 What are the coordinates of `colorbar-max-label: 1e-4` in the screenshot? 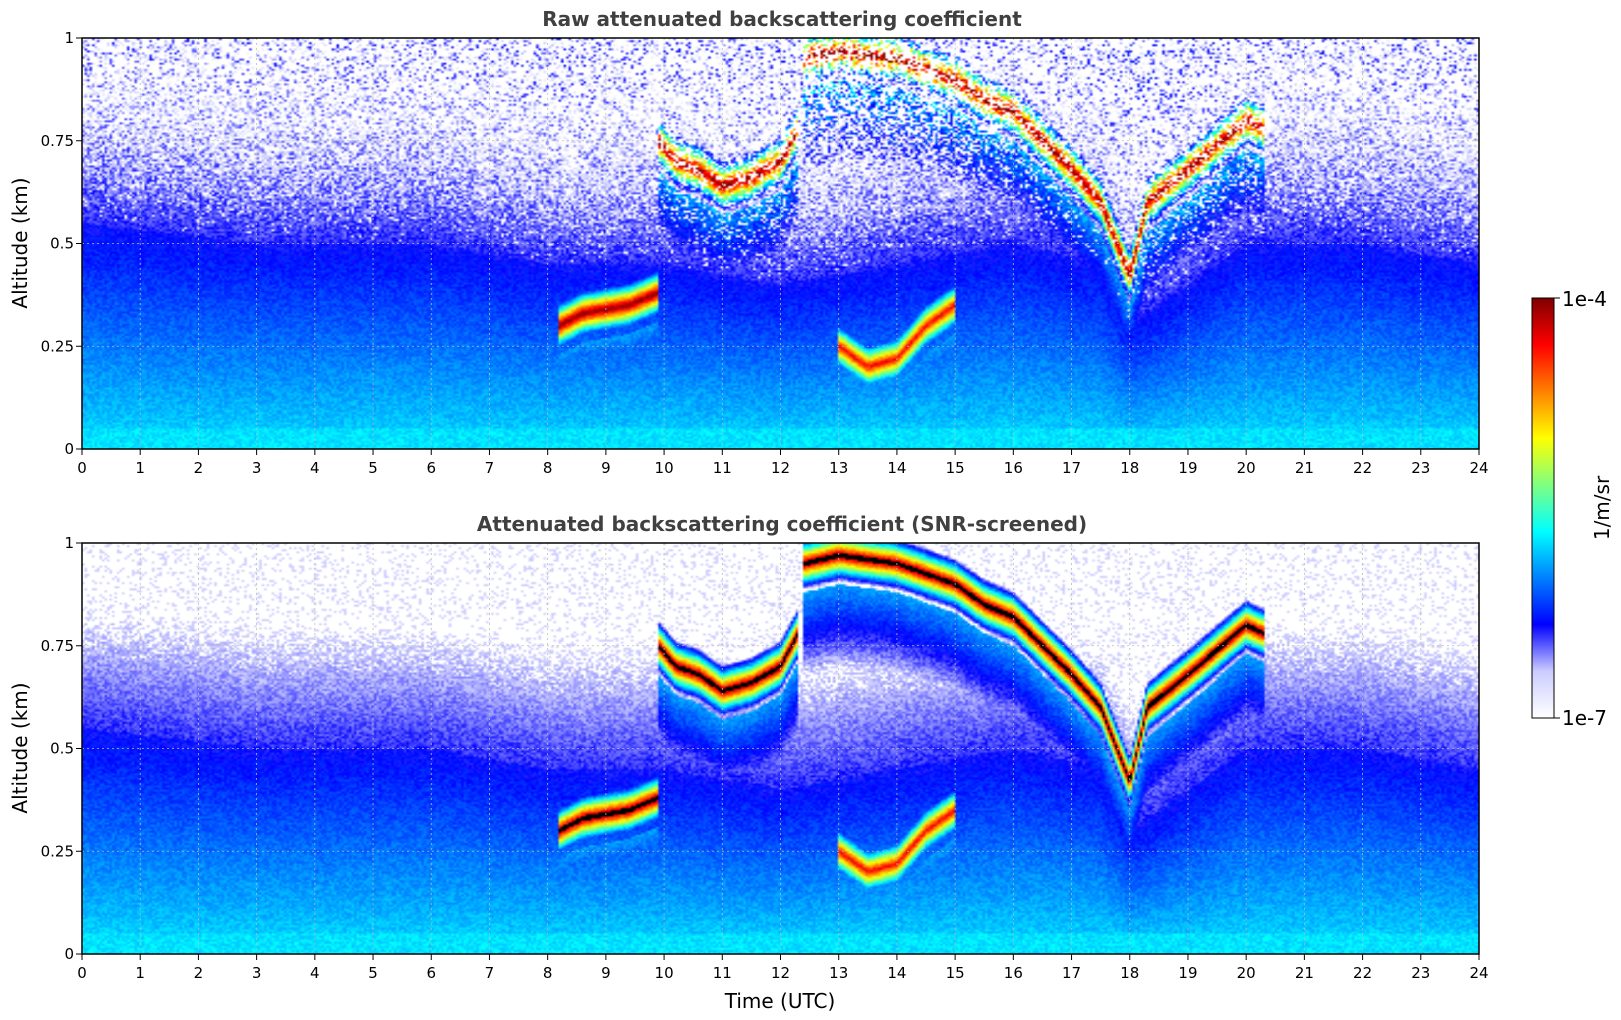 It's located at (1584, 299).